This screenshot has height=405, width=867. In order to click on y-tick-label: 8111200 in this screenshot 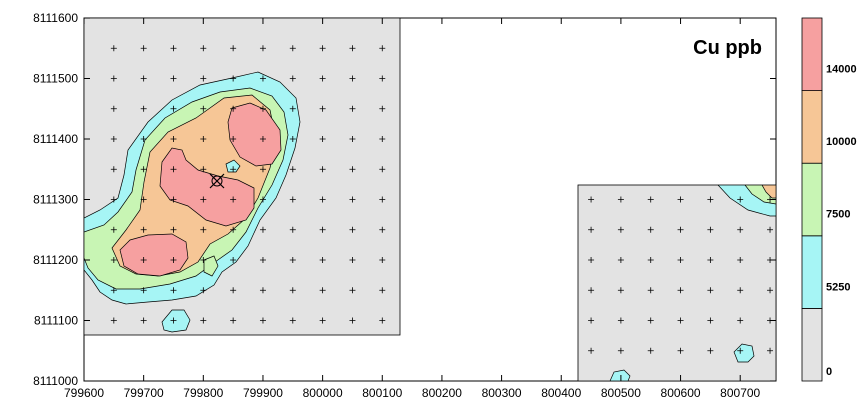, I will do `click(55, 260)`.